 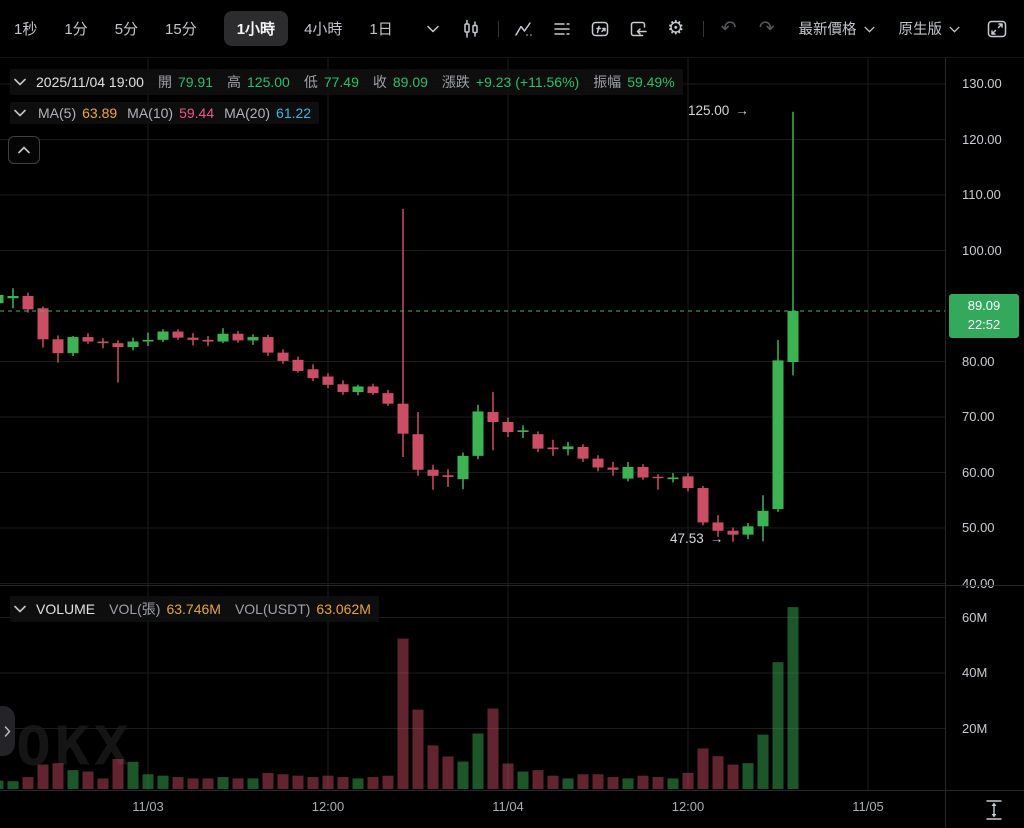 What do you see at coordinates (256, 28) in the screenshot?
I see `timeframe-button-1小時: 1小時` at bounding box center [256, 28].